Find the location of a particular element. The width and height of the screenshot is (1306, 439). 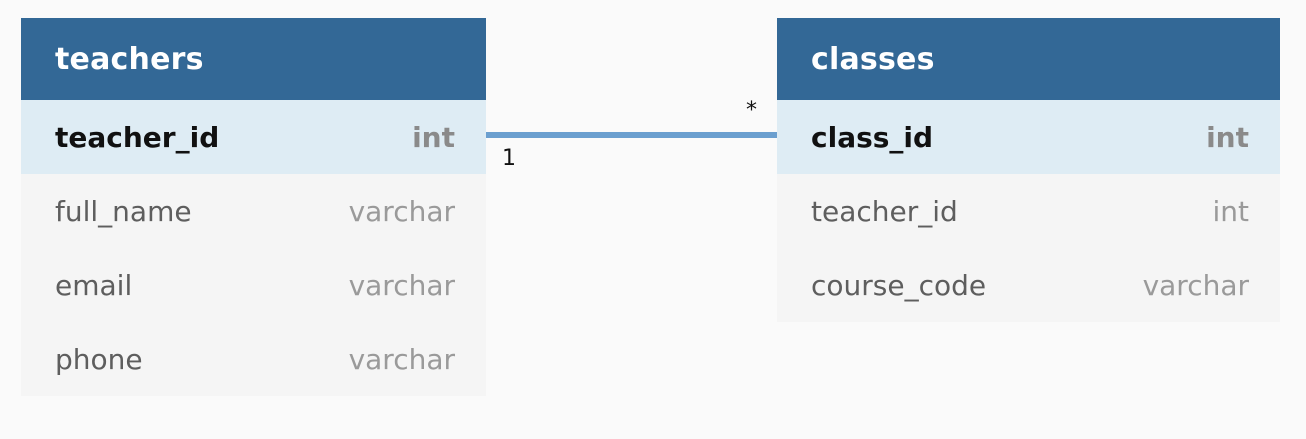

table-title: classes is located at coordinates (873, 59).